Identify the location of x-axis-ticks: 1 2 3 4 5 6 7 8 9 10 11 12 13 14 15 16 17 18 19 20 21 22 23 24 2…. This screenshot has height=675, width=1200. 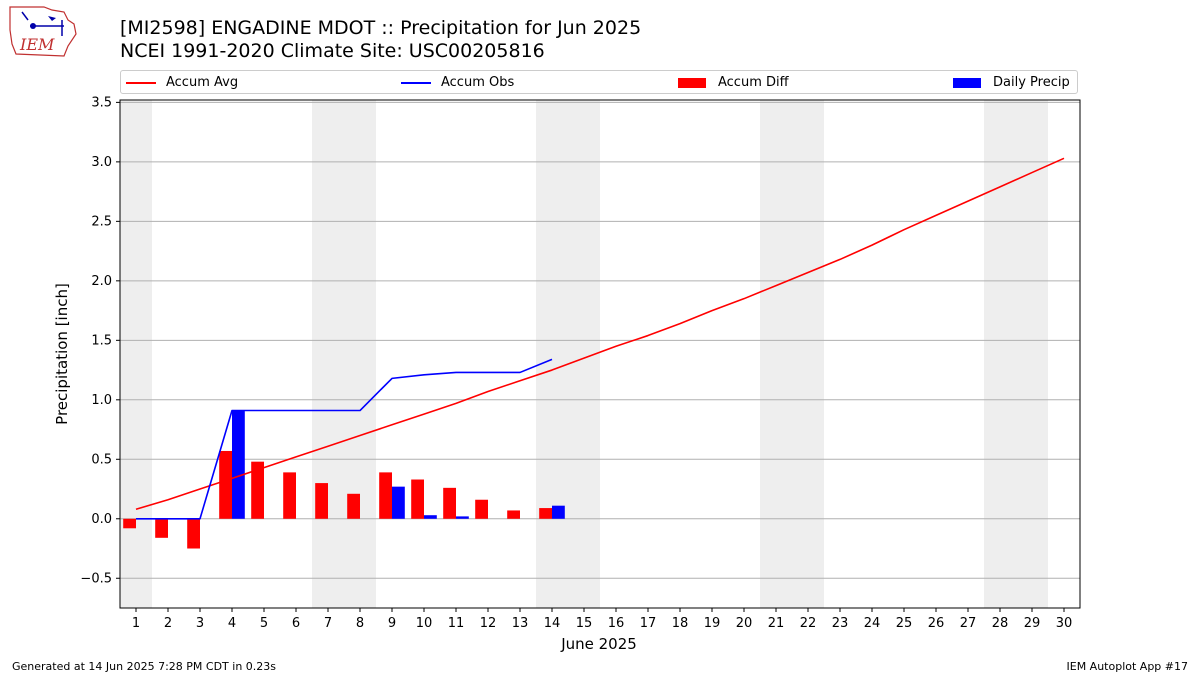
(602, 619).